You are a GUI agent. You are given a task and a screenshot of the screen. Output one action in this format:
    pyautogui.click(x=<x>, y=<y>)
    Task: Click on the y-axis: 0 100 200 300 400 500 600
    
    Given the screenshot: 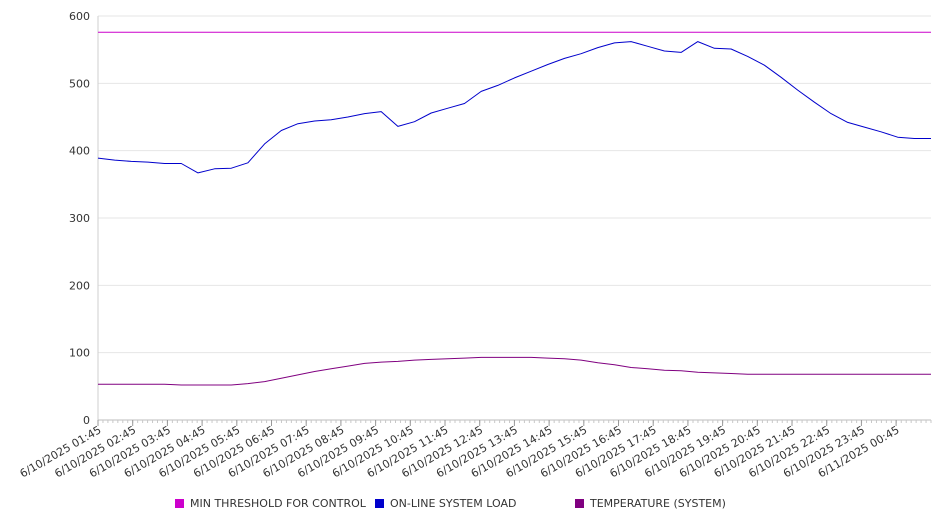 What is the action you would take?
    pyautogui.click(x=84, y=218)
    